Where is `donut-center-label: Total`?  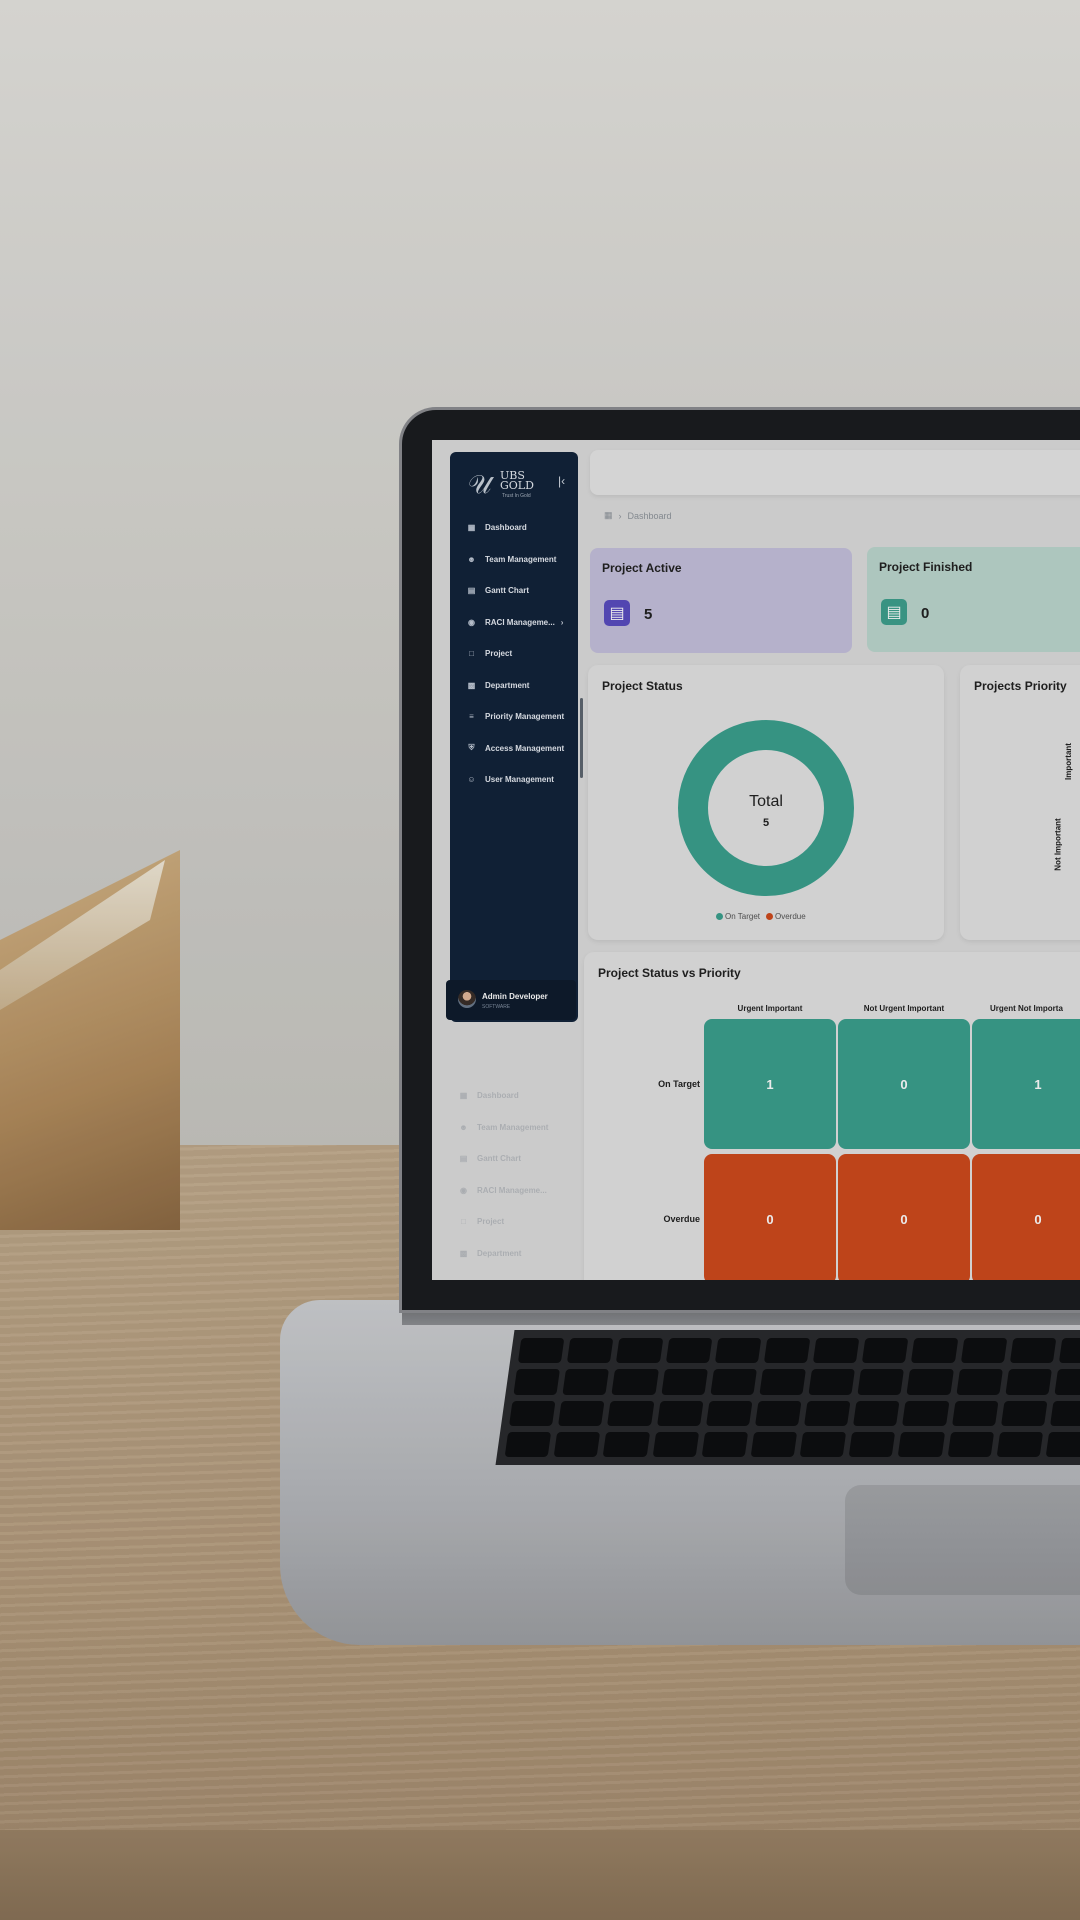
donut-center-label: Total is located at coordinates (766, 801).